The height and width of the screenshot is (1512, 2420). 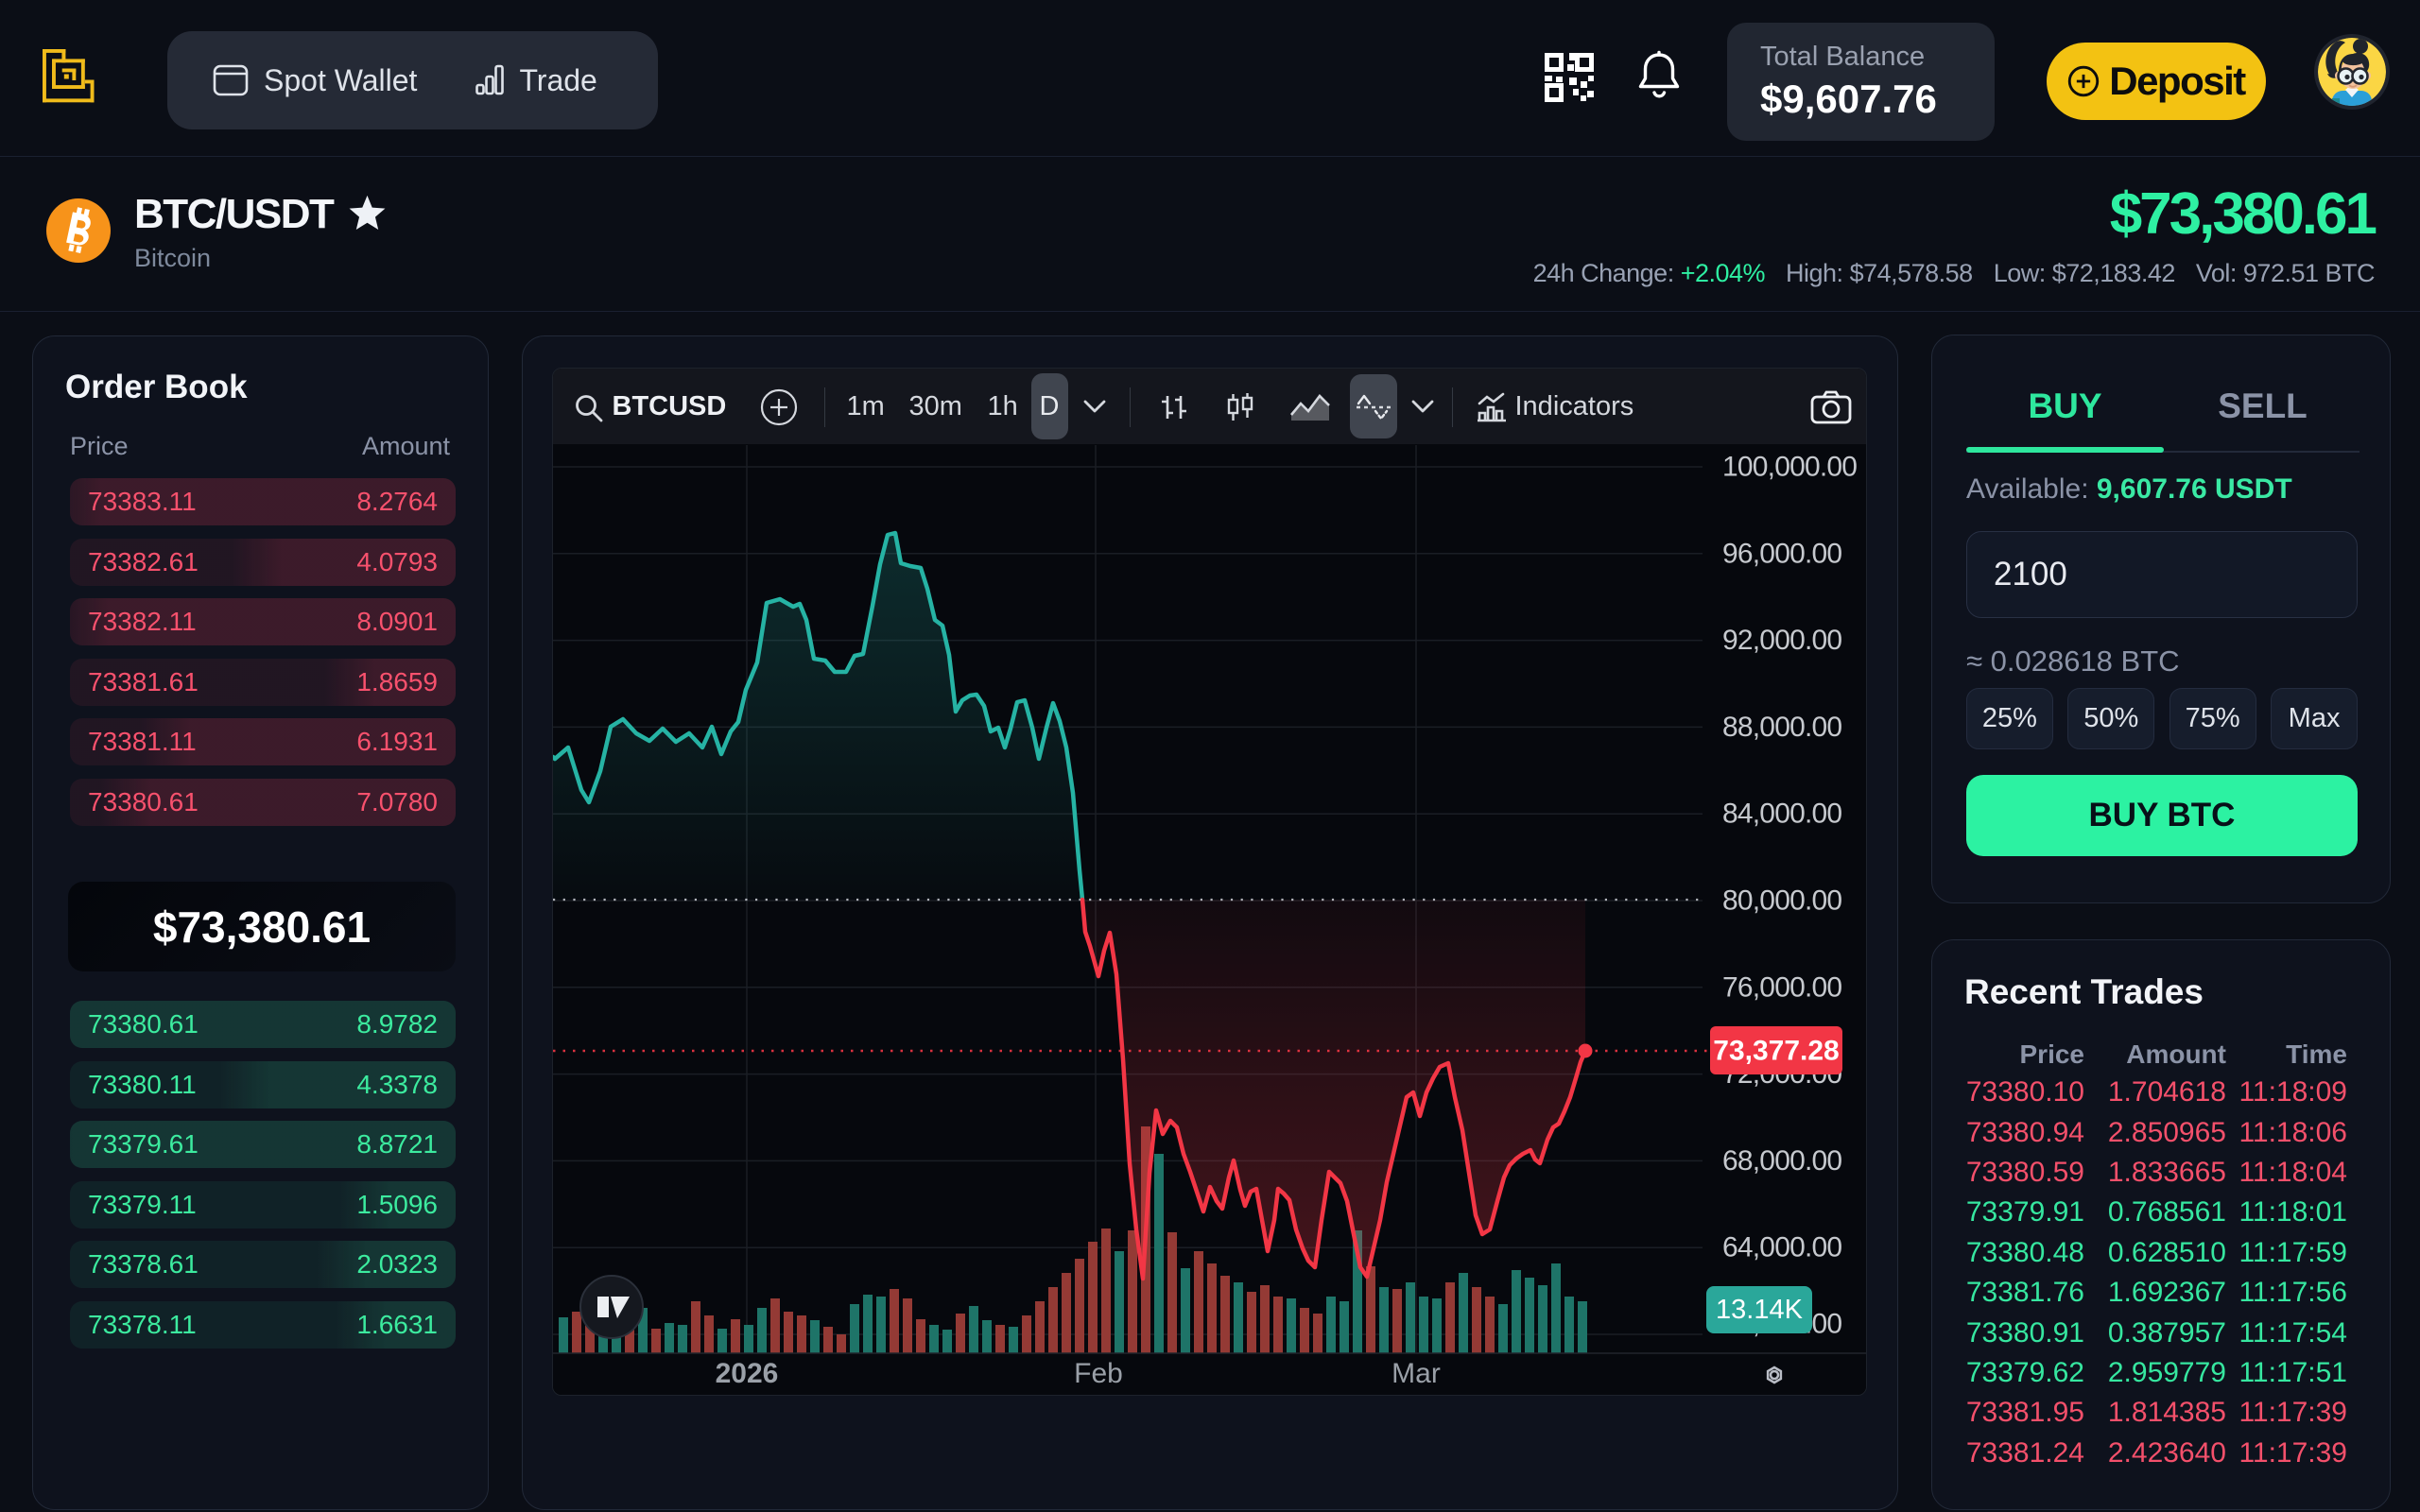 What do you see at coordinates (1781, 900) in the screenshot?
I see `svg-text: 80,000.00` at bounding box center [1781, 900].